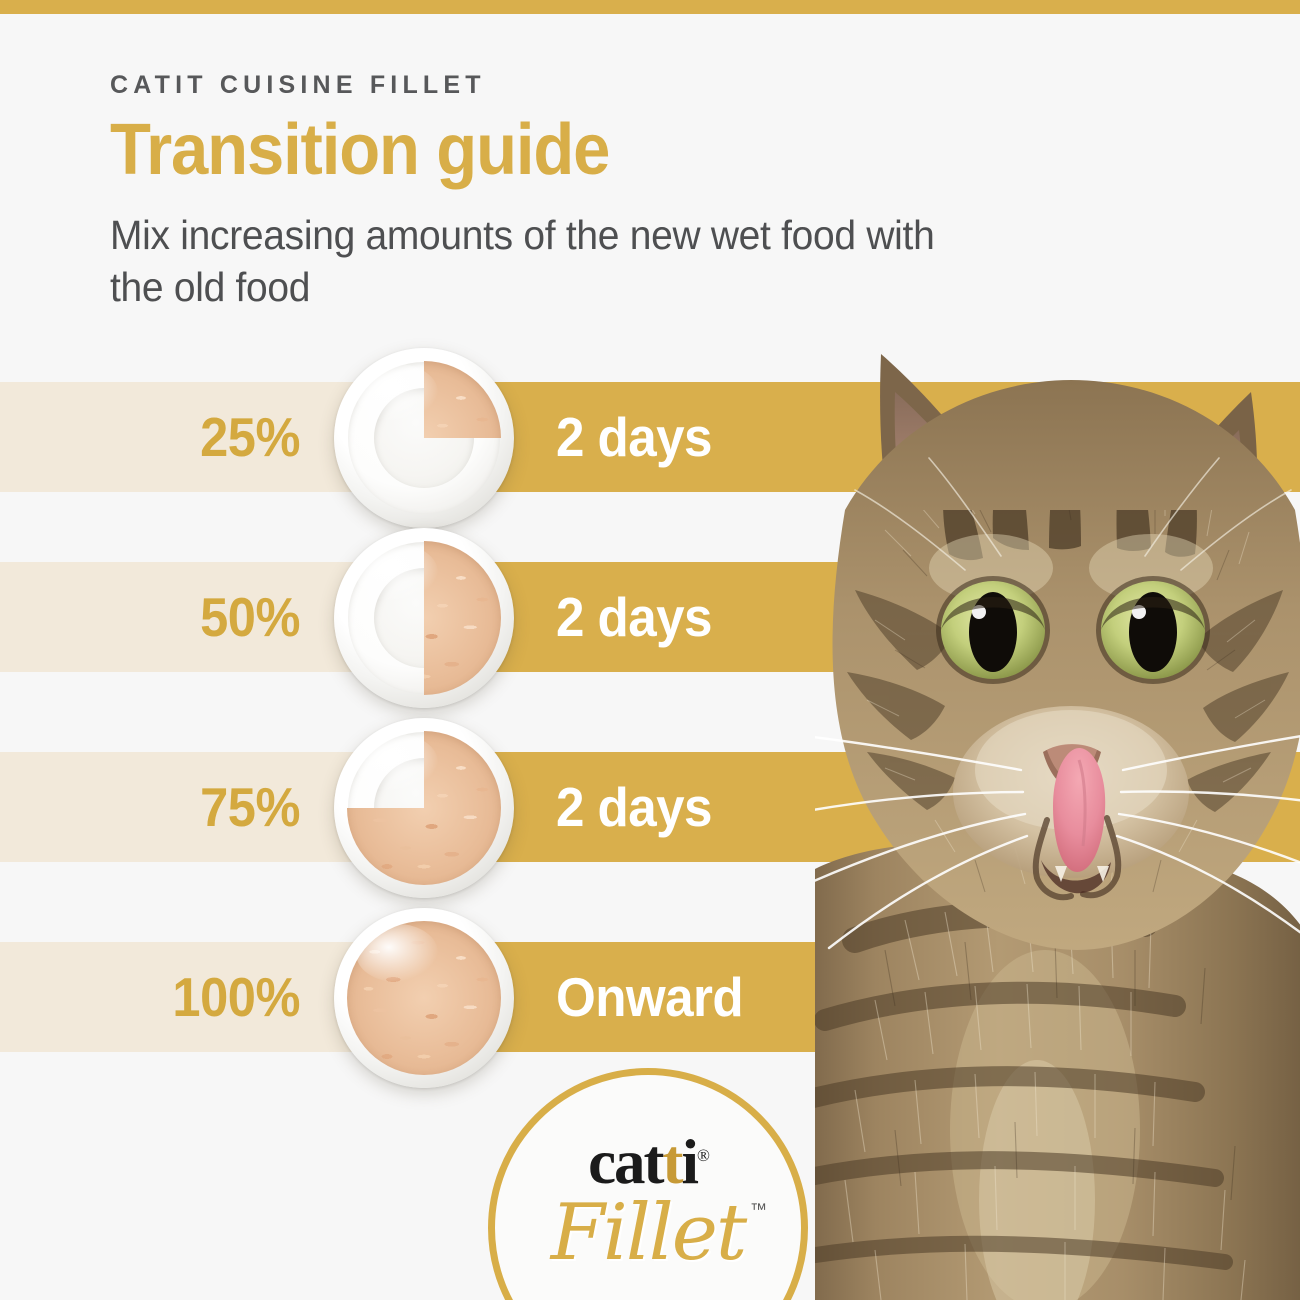  I want to click on table-row: 100% Onward, so click(650, 997).